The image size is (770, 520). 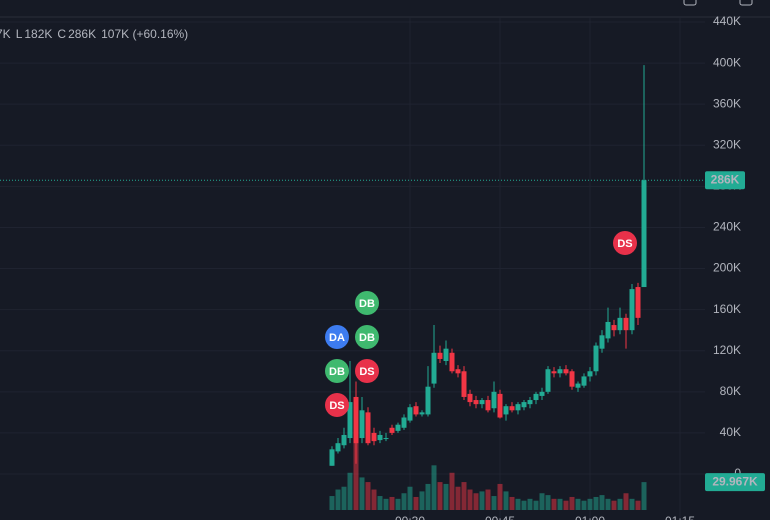 What do you see at coordinates (5, 34) in the screenshot?
I see `legend-text: 7K` at bounding box center [5, 34].